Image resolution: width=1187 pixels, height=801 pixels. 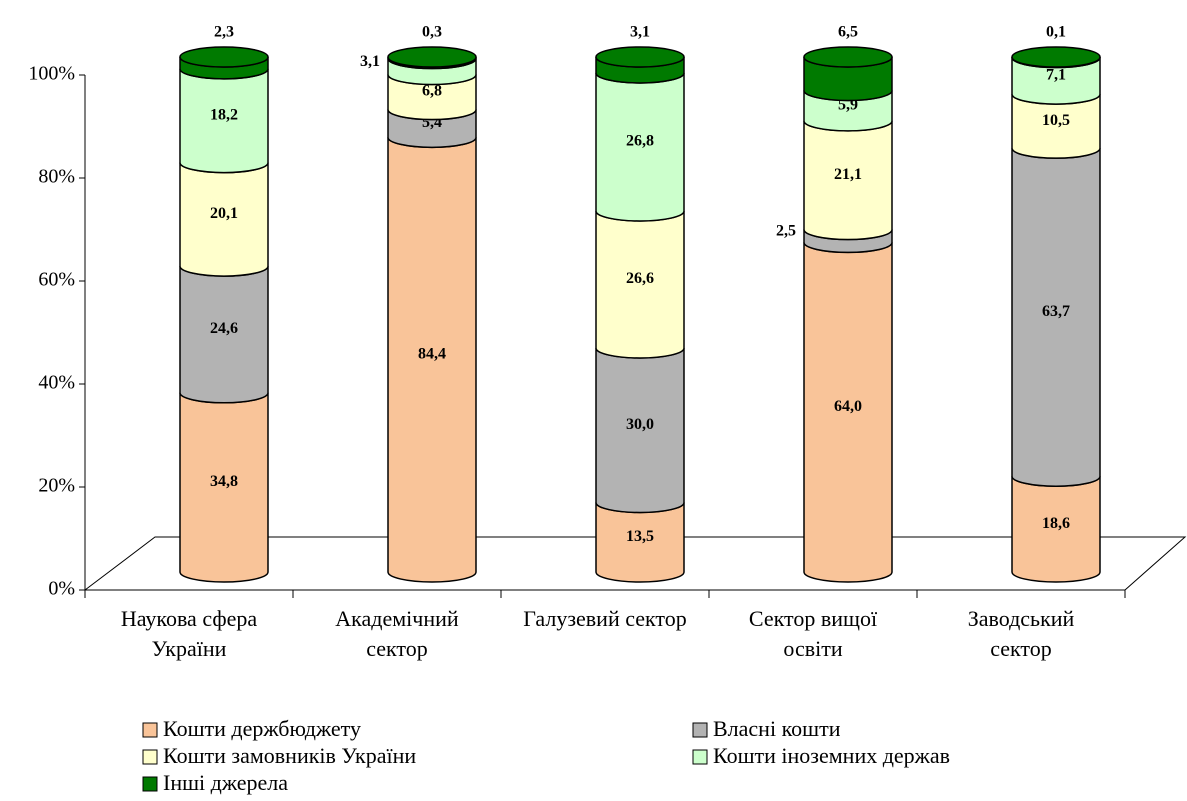 What do you see at coordinates (640, 536) in the screenshot?
I see `value-label: 13,5` at bounding box center [640, 536].